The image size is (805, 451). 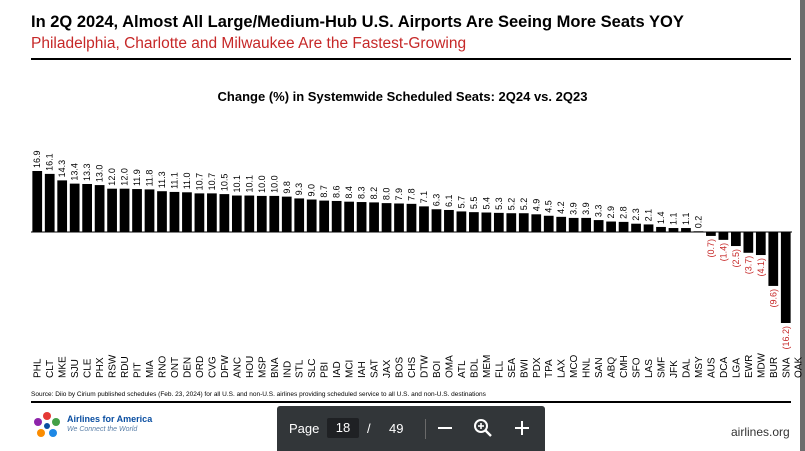 I want to click on data-label-SAT: 8.2, so click(x=374, y=193).